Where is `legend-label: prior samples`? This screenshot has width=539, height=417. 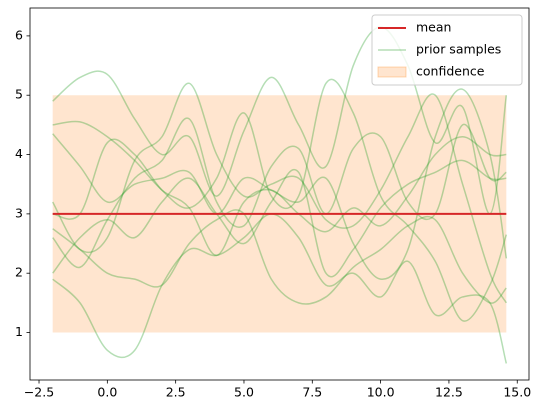
legend-label: prior samples is located at coordinates (458, 49).